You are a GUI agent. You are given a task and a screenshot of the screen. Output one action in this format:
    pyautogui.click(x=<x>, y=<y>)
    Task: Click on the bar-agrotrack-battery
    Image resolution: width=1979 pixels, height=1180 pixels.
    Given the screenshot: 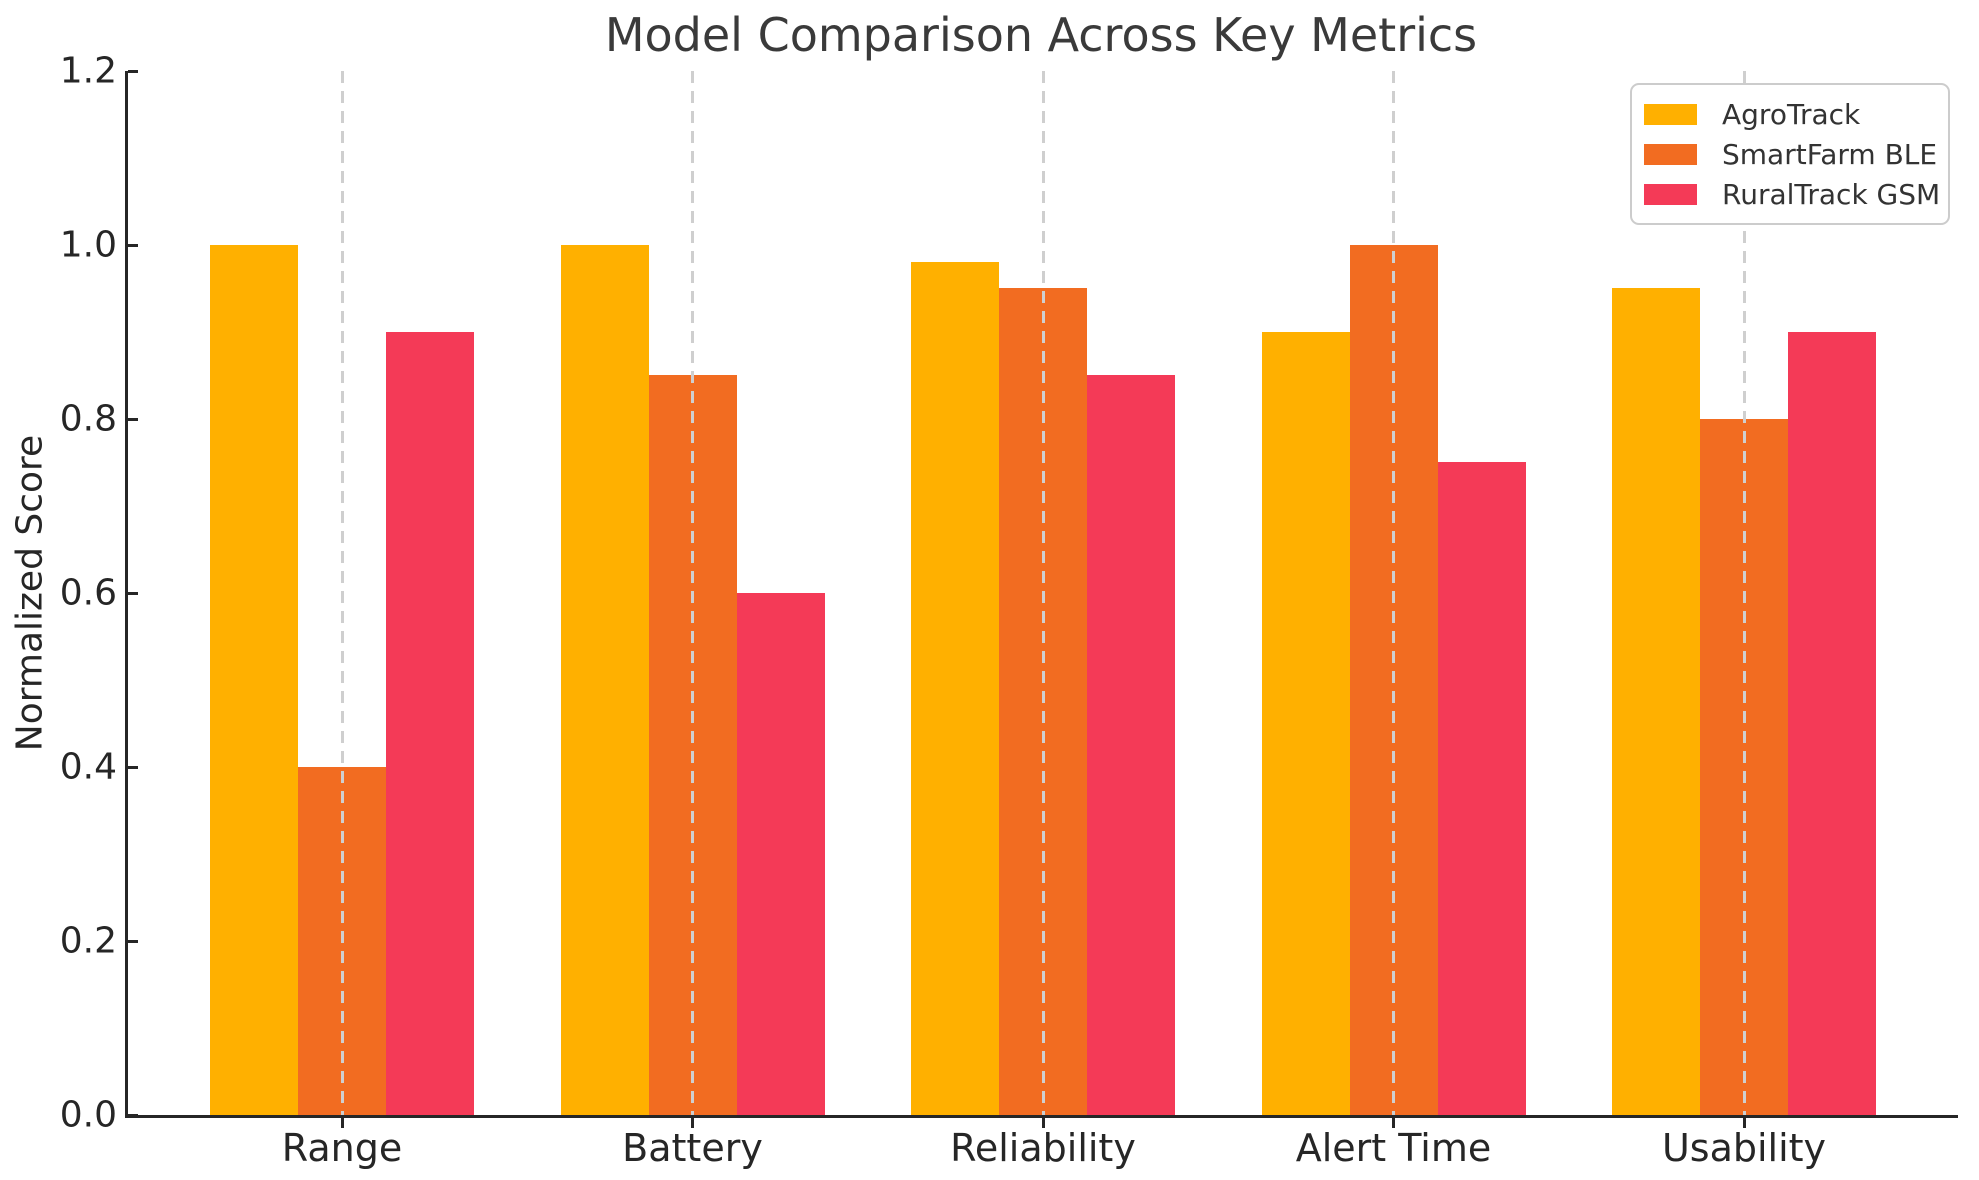 What is the action you would take?
    pyautogui.click(x=604, y=680)
    